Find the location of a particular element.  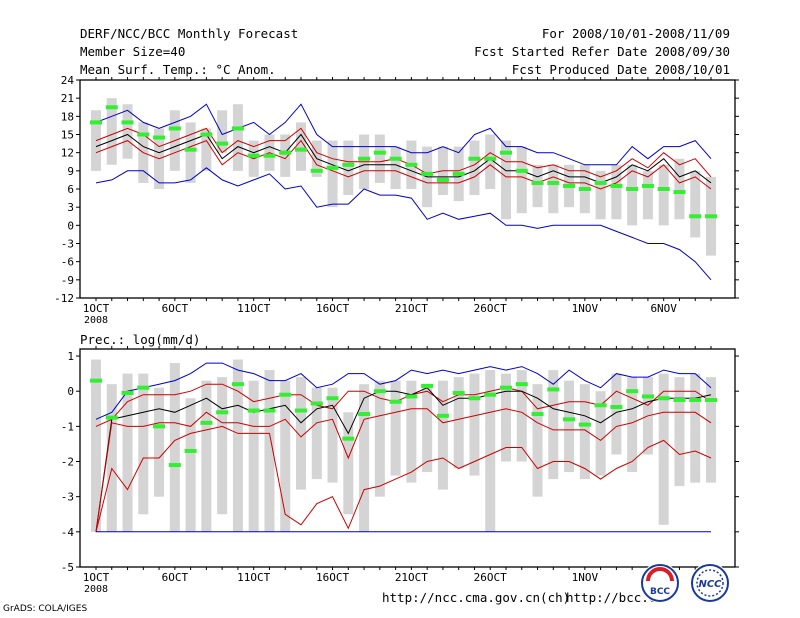

prec-panel-title: Prec.: log(mm/d) is located at coordinates (140, 339).